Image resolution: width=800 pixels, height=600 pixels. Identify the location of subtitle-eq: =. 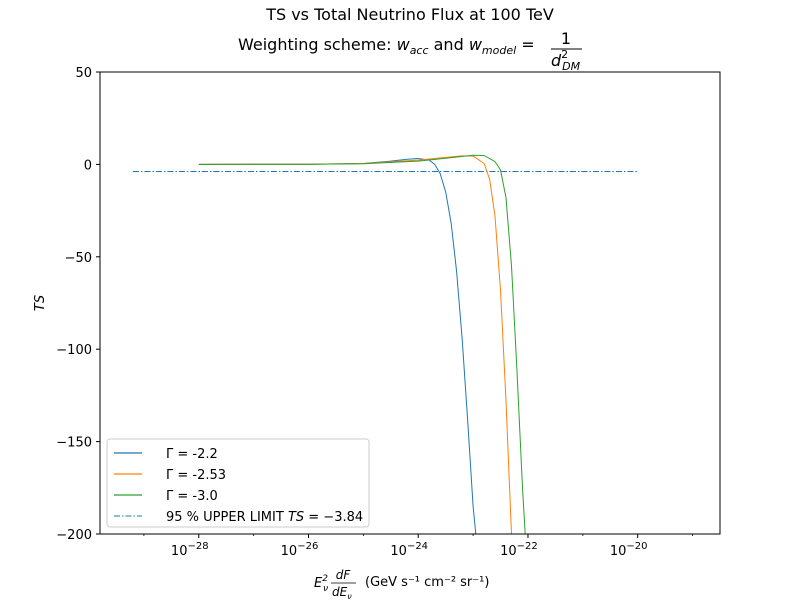
(525, 44).